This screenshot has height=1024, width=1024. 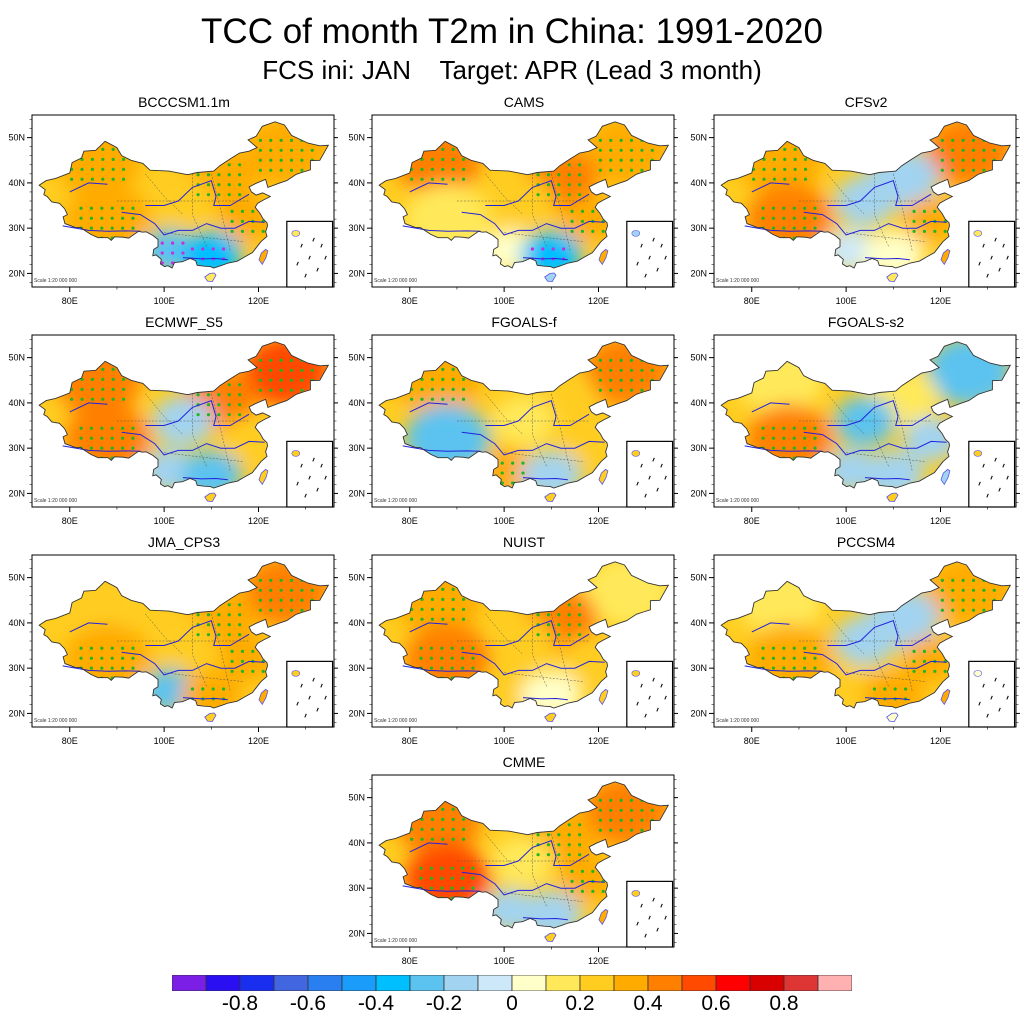 I want to click on taiwan-island, so click(x=945, y=697).